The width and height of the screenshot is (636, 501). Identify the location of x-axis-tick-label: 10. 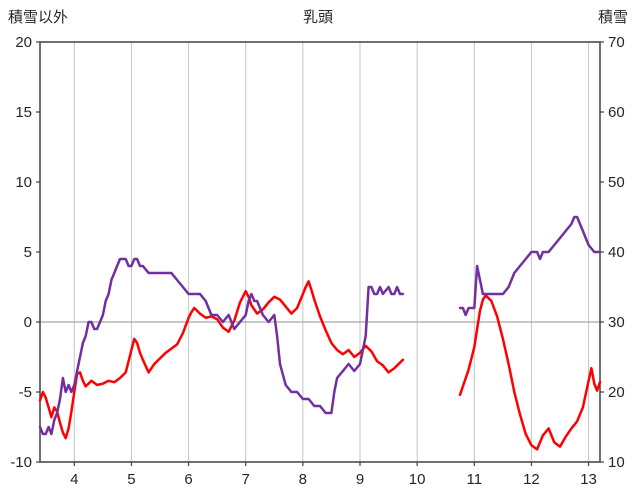
(417, 479).